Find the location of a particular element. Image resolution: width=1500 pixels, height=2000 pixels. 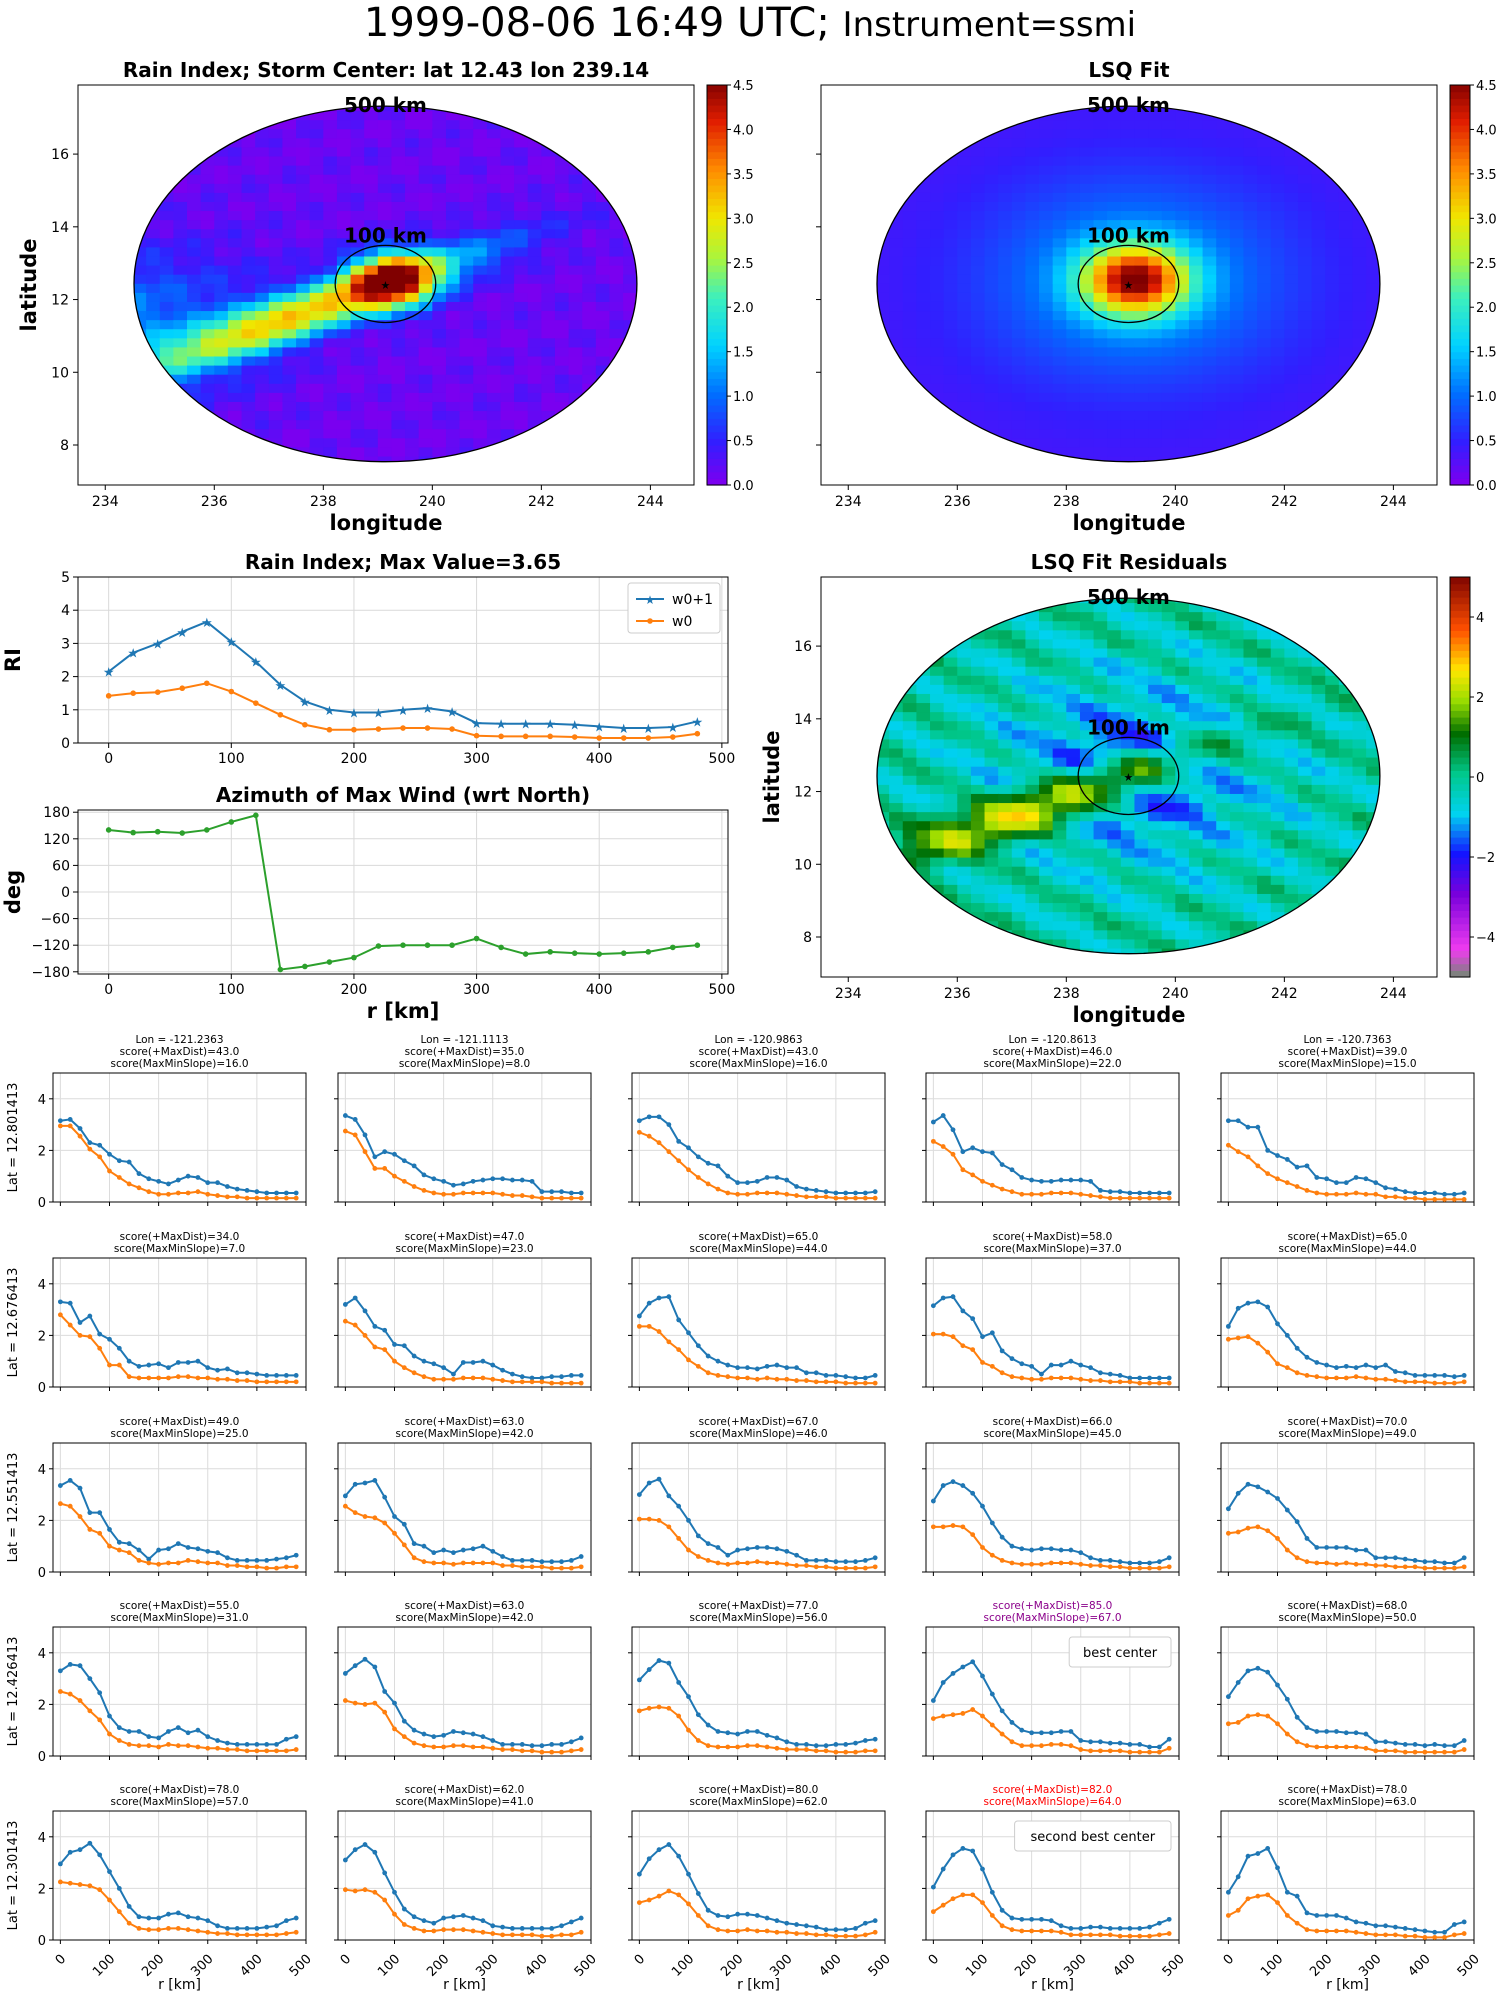

panel-score-label: score(MaxMinSlope)=16.0 is located at coordinates (179, 1064).